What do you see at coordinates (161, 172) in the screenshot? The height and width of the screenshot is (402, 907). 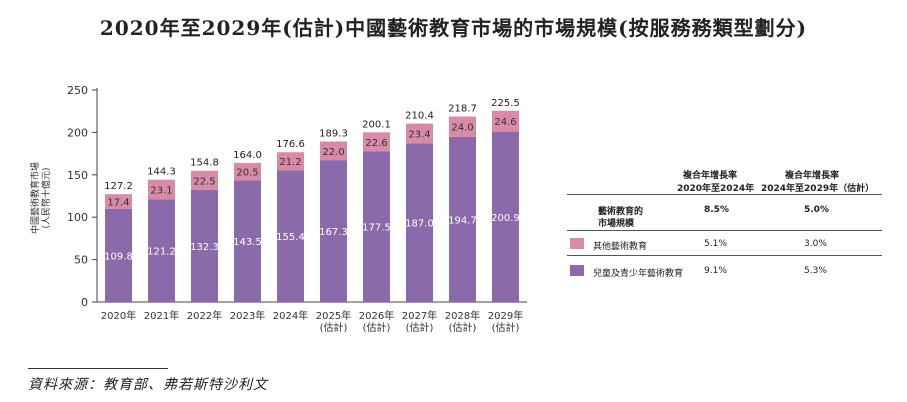 I see `total-label-1: 144.3` at bounding box center [161, 172].